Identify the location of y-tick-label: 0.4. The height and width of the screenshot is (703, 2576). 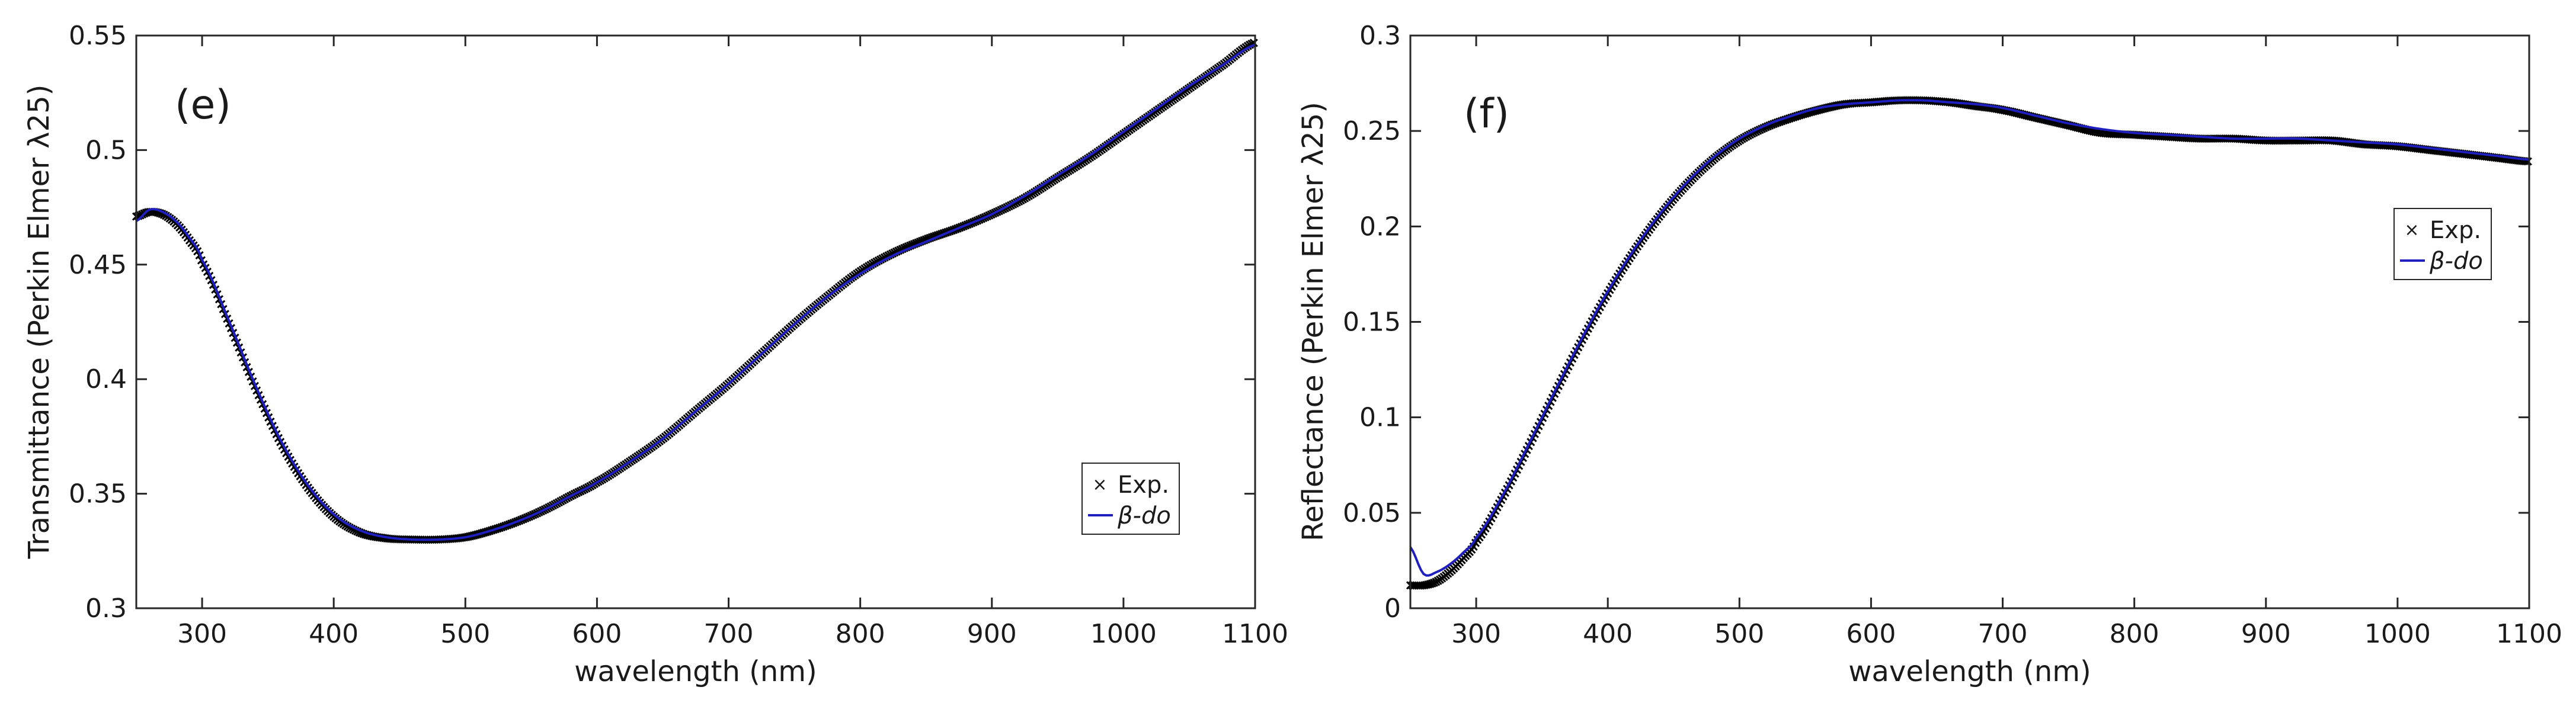
(106, 379).